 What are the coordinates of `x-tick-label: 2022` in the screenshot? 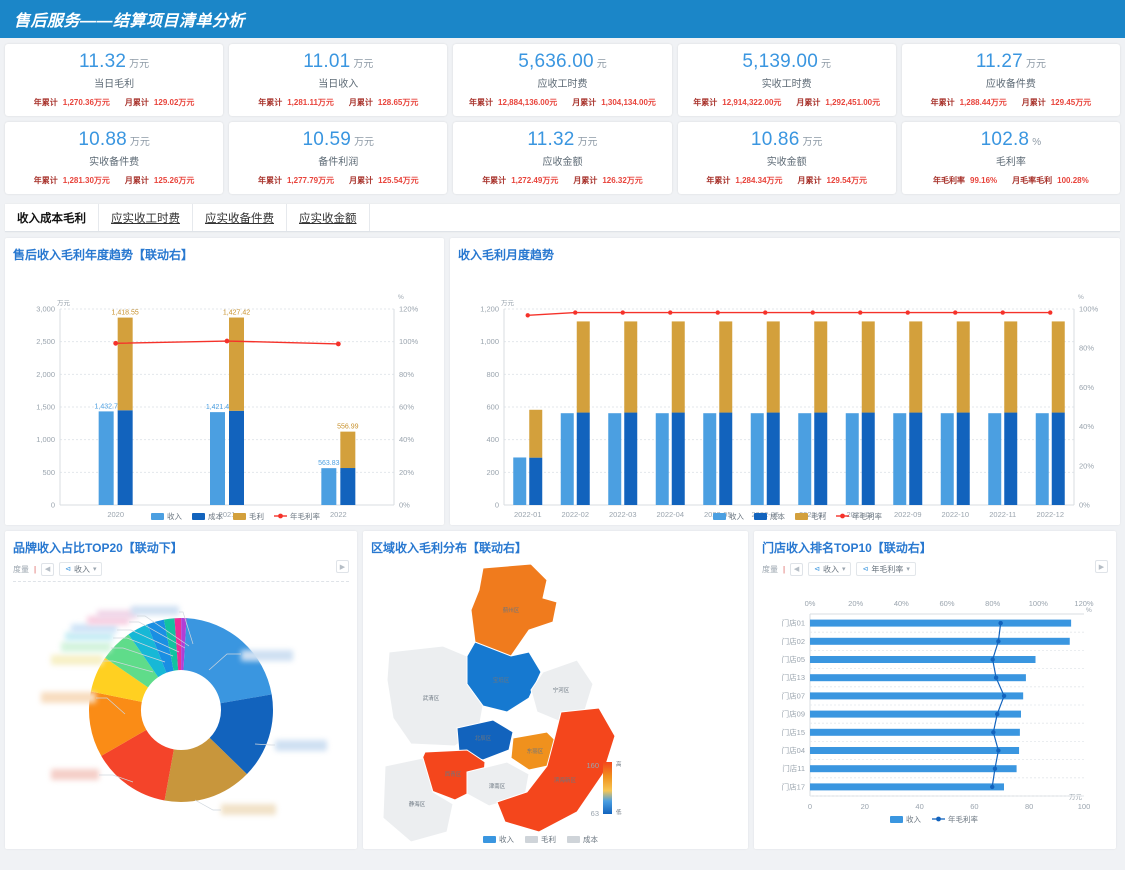 It's located at (338, 514).